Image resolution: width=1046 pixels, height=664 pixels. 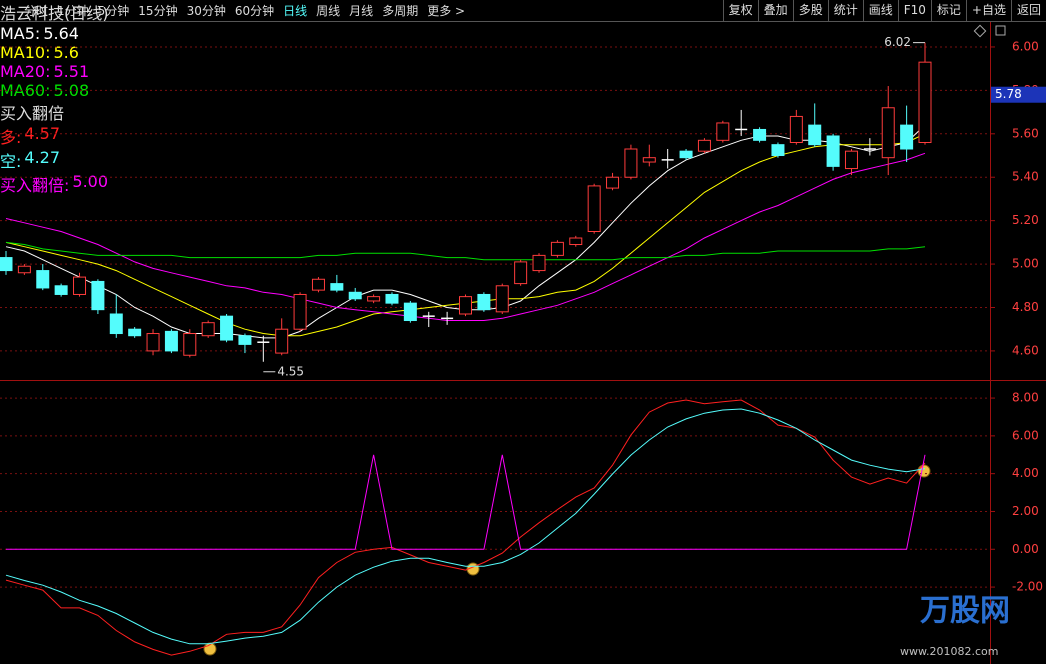 What do you see at coordinates (1025, 473) in the screenshot?
I see `y-tick-label: 4.00` at bounding box center [1025, 473].